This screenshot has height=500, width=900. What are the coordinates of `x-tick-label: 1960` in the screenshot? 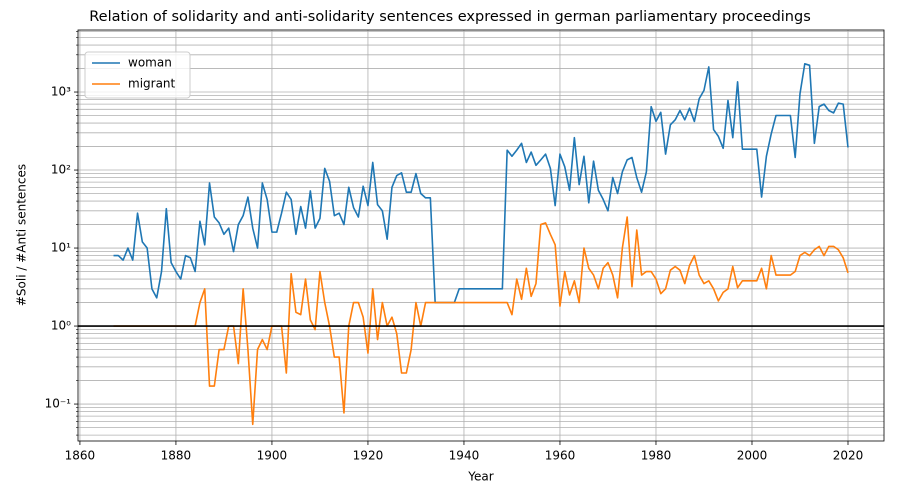 It's located at (560, 456).